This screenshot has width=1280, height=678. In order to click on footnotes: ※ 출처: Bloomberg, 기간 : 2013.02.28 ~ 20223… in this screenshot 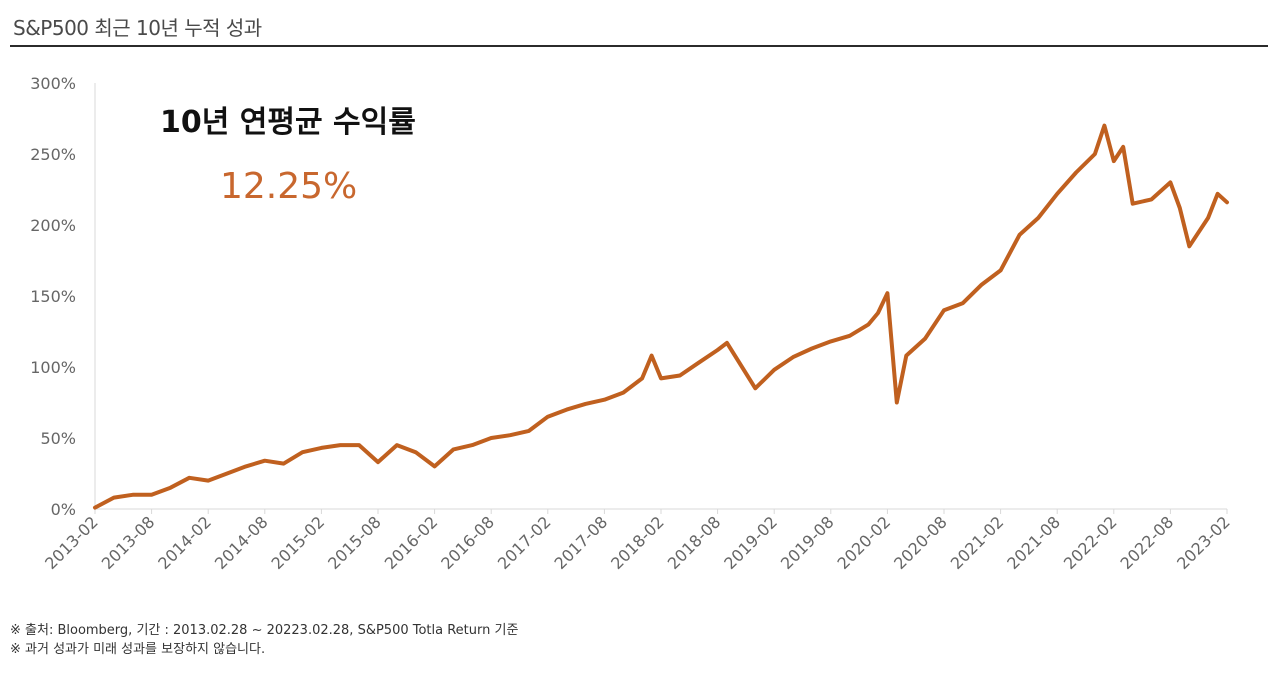, I will do `click(264, 640)`.